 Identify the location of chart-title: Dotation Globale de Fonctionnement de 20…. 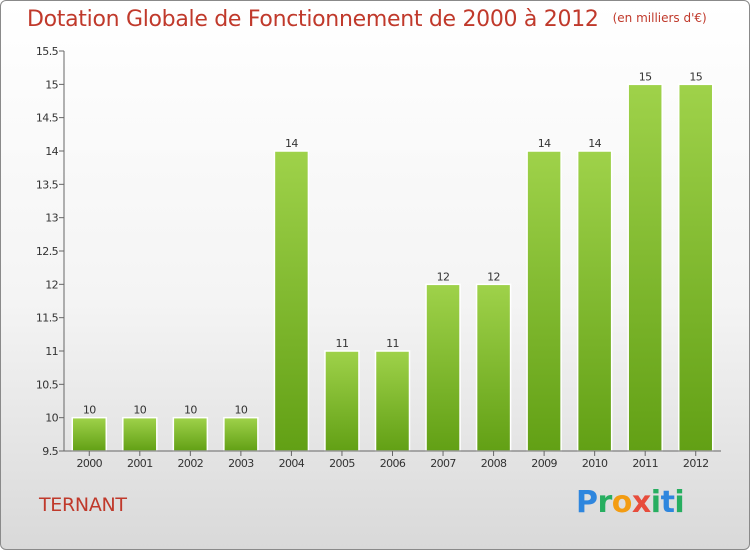
(367, 19).